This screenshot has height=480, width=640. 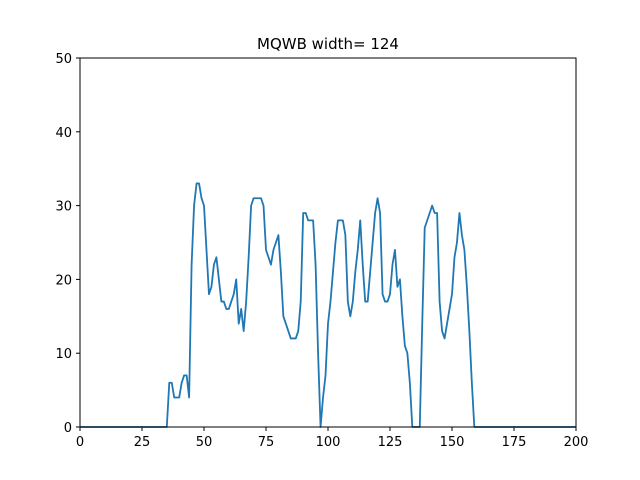 I want to click on x-tick-label: 0, so click(x=80, y=442).